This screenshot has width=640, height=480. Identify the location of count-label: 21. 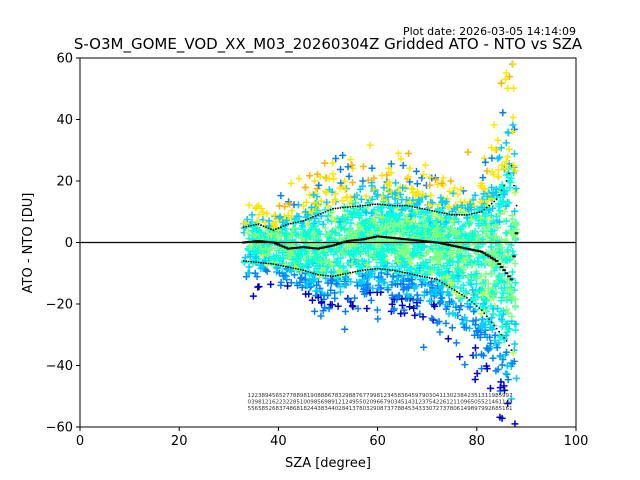
(454, 403).